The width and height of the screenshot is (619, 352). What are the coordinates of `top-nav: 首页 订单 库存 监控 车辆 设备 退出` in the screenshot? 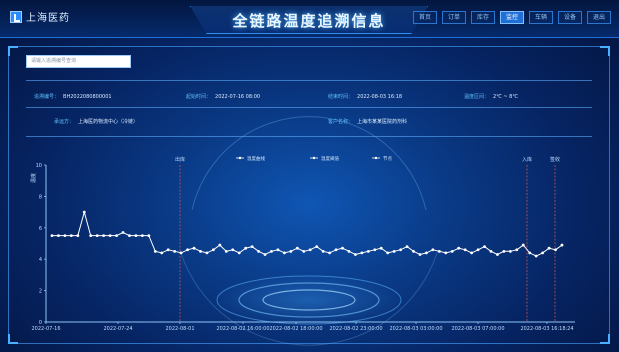 It's located at (512, 17).